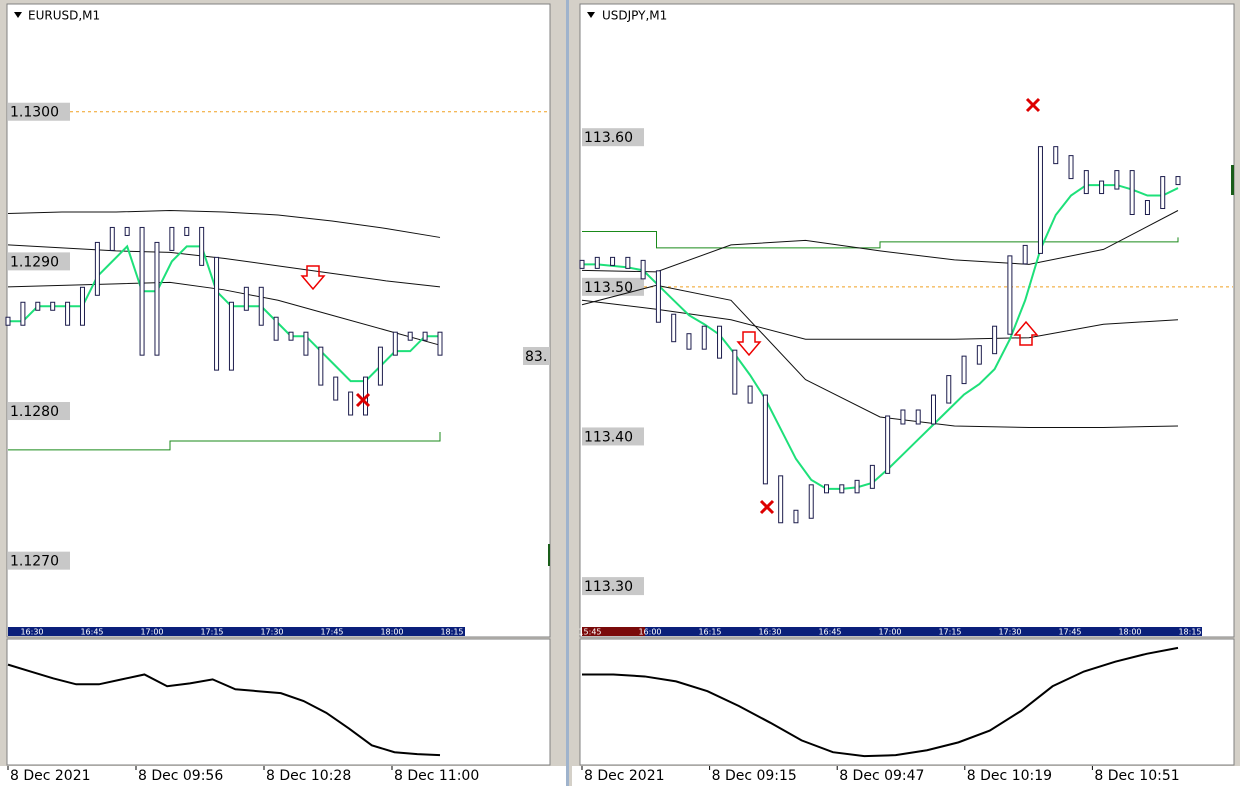 The image size is (1240, 786). What do you see at coordinates (224, 224) in the screenshot?
I see `band-upper-line` at bounding box center [224, 224].